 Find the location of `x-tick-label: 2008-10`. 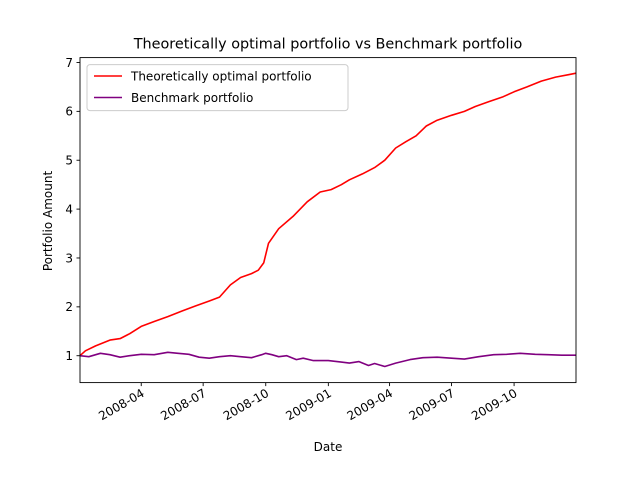

x-tick-label: 2008-10 is located at coordinates (246, 404).